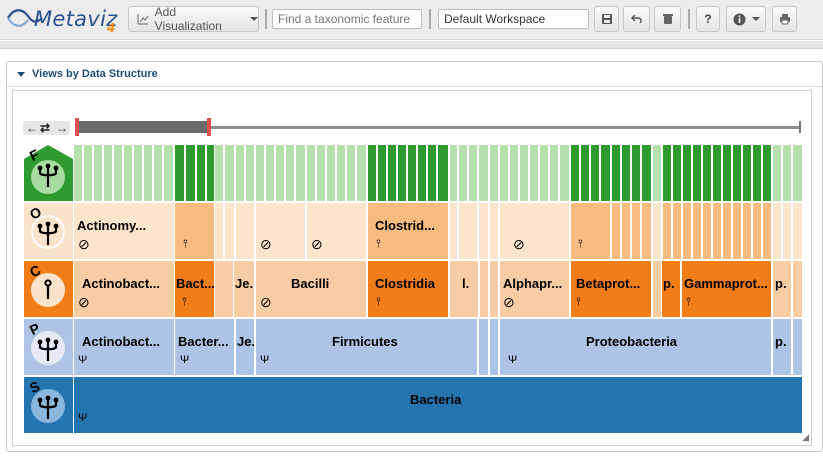 This screenshot has width=823, height=458. Describe the element at coordinates (244, 289) in the screenshot. I see `class-cell: Je.` at that location.